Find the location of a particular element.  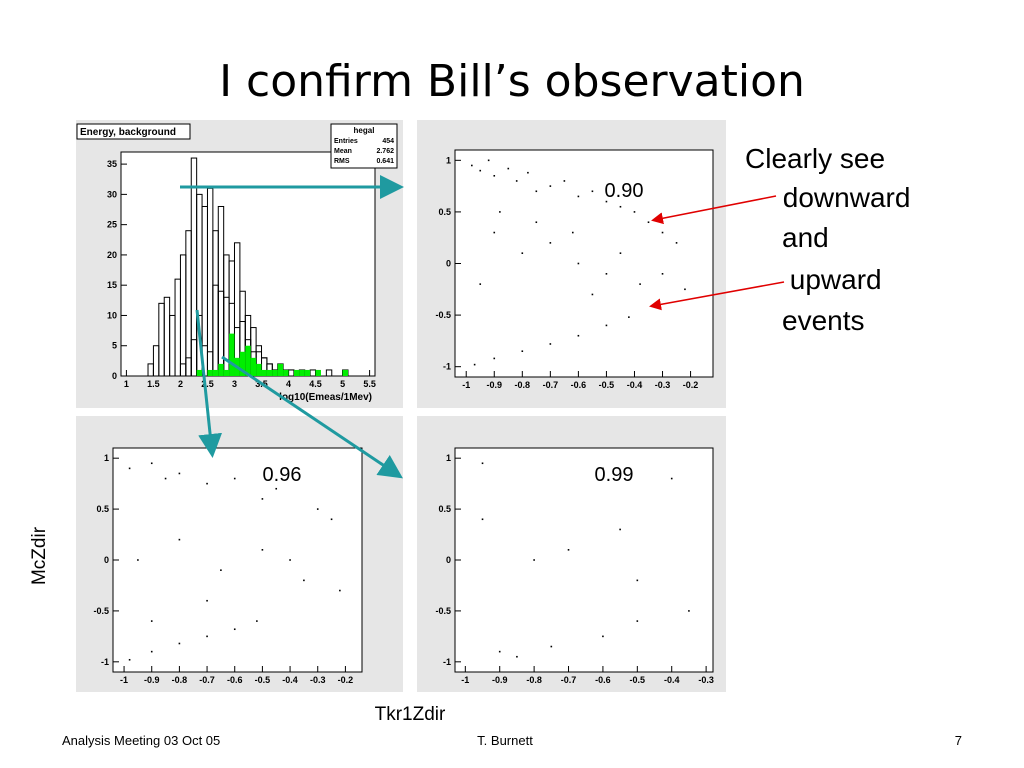

hist-title-box is located at coordinates (133, 131).